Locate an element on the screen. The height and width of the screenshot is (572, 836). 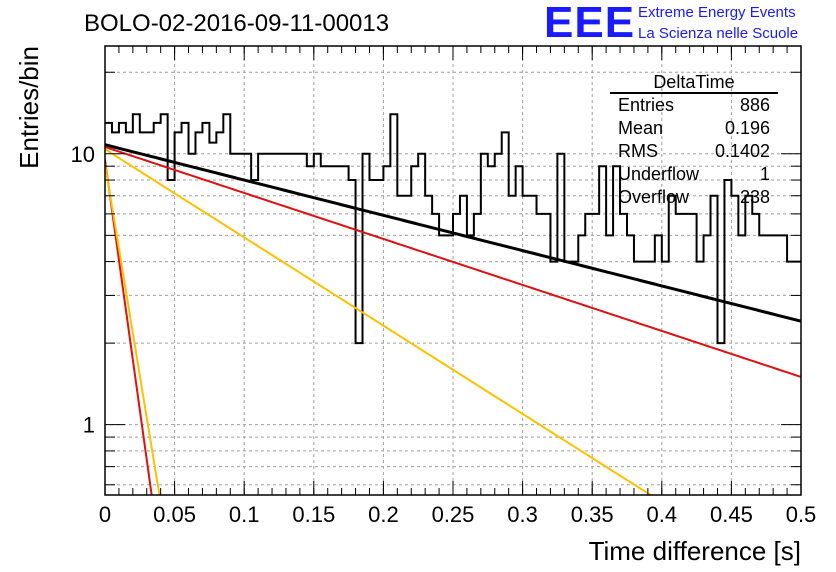
x-tick-label: 0.05 is located at coordinates (174, 514).